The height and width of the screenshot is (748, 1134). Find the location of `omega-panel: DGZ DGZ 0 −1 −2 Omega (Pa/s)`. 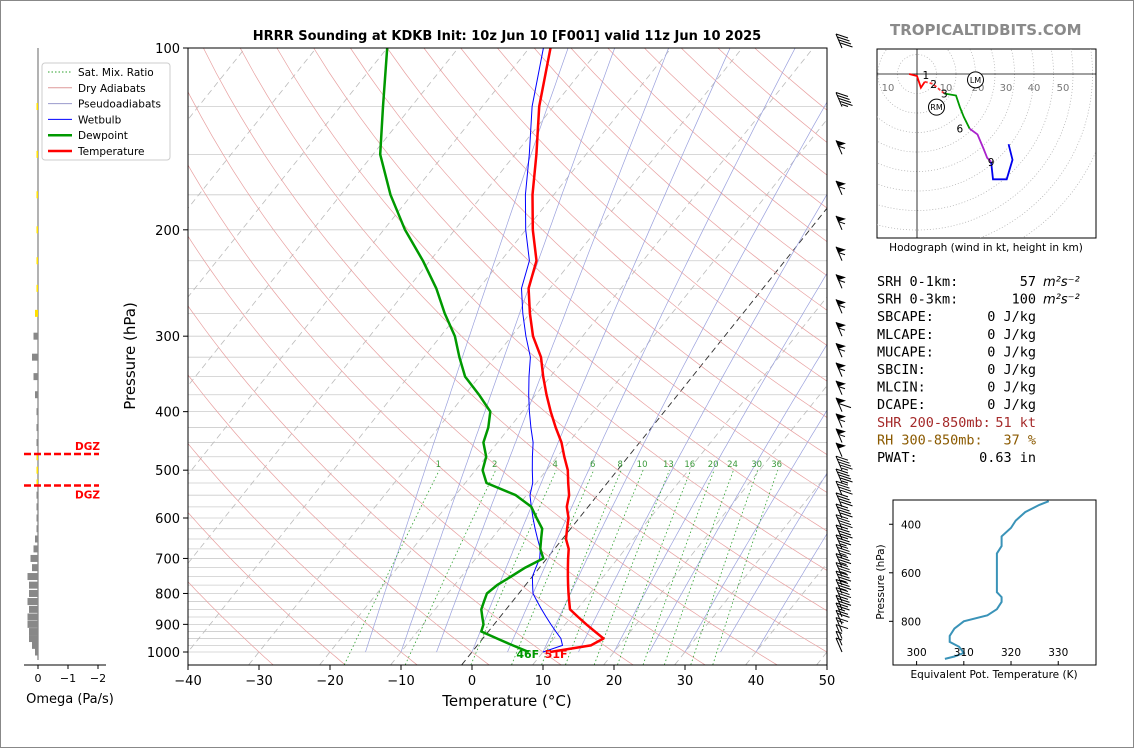

omega-panel: DGZ DGZ 0 −1 −2 Omega (Pa/s) is located at coordinates (69, 377).